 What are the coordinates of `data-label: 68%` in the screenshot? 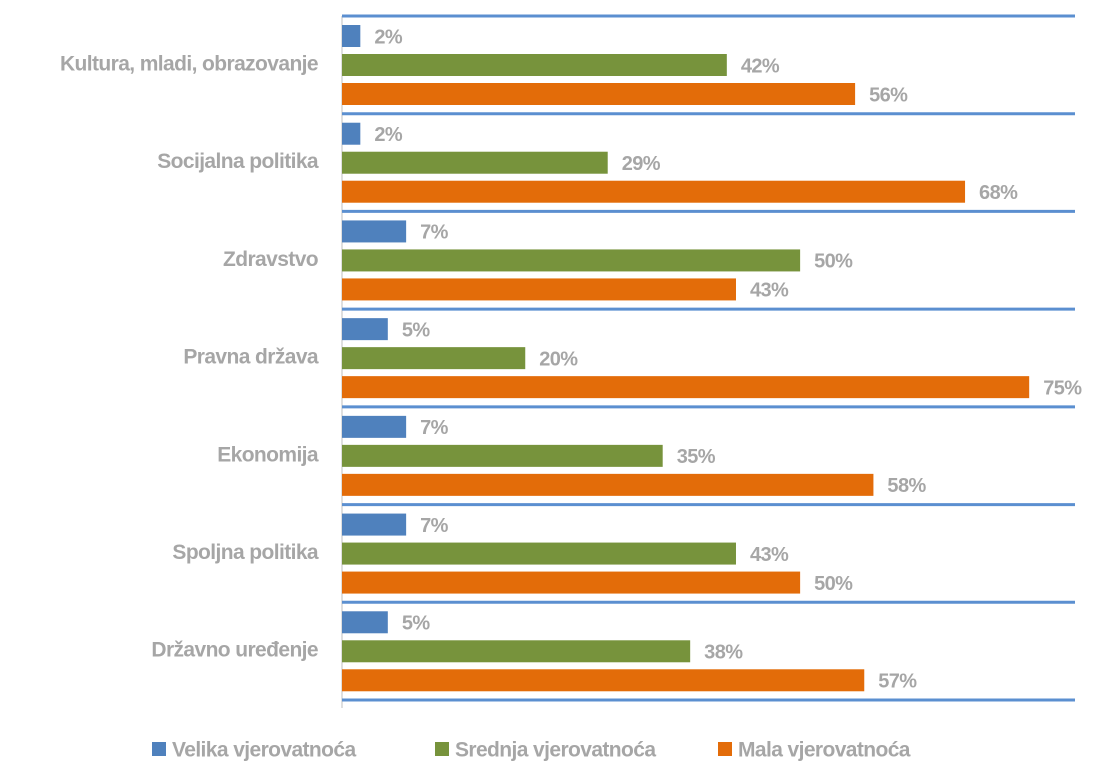 It's located at (998, 193).